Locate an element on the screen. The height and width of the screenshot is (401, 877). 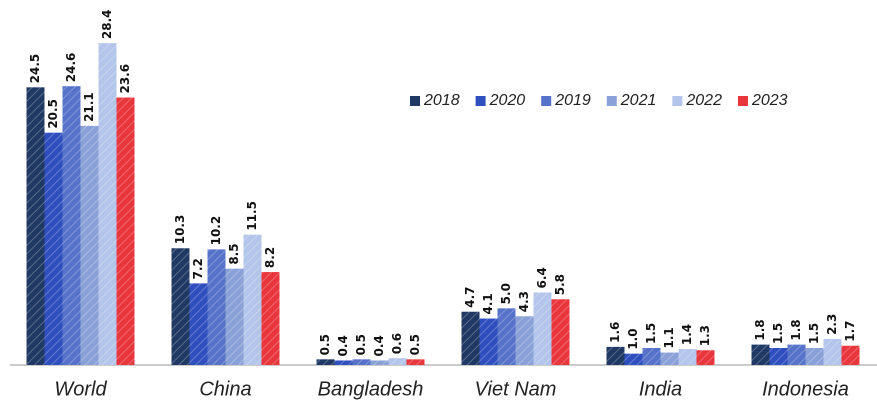
legend-label: 2018 is located at coordinates (441, 100).